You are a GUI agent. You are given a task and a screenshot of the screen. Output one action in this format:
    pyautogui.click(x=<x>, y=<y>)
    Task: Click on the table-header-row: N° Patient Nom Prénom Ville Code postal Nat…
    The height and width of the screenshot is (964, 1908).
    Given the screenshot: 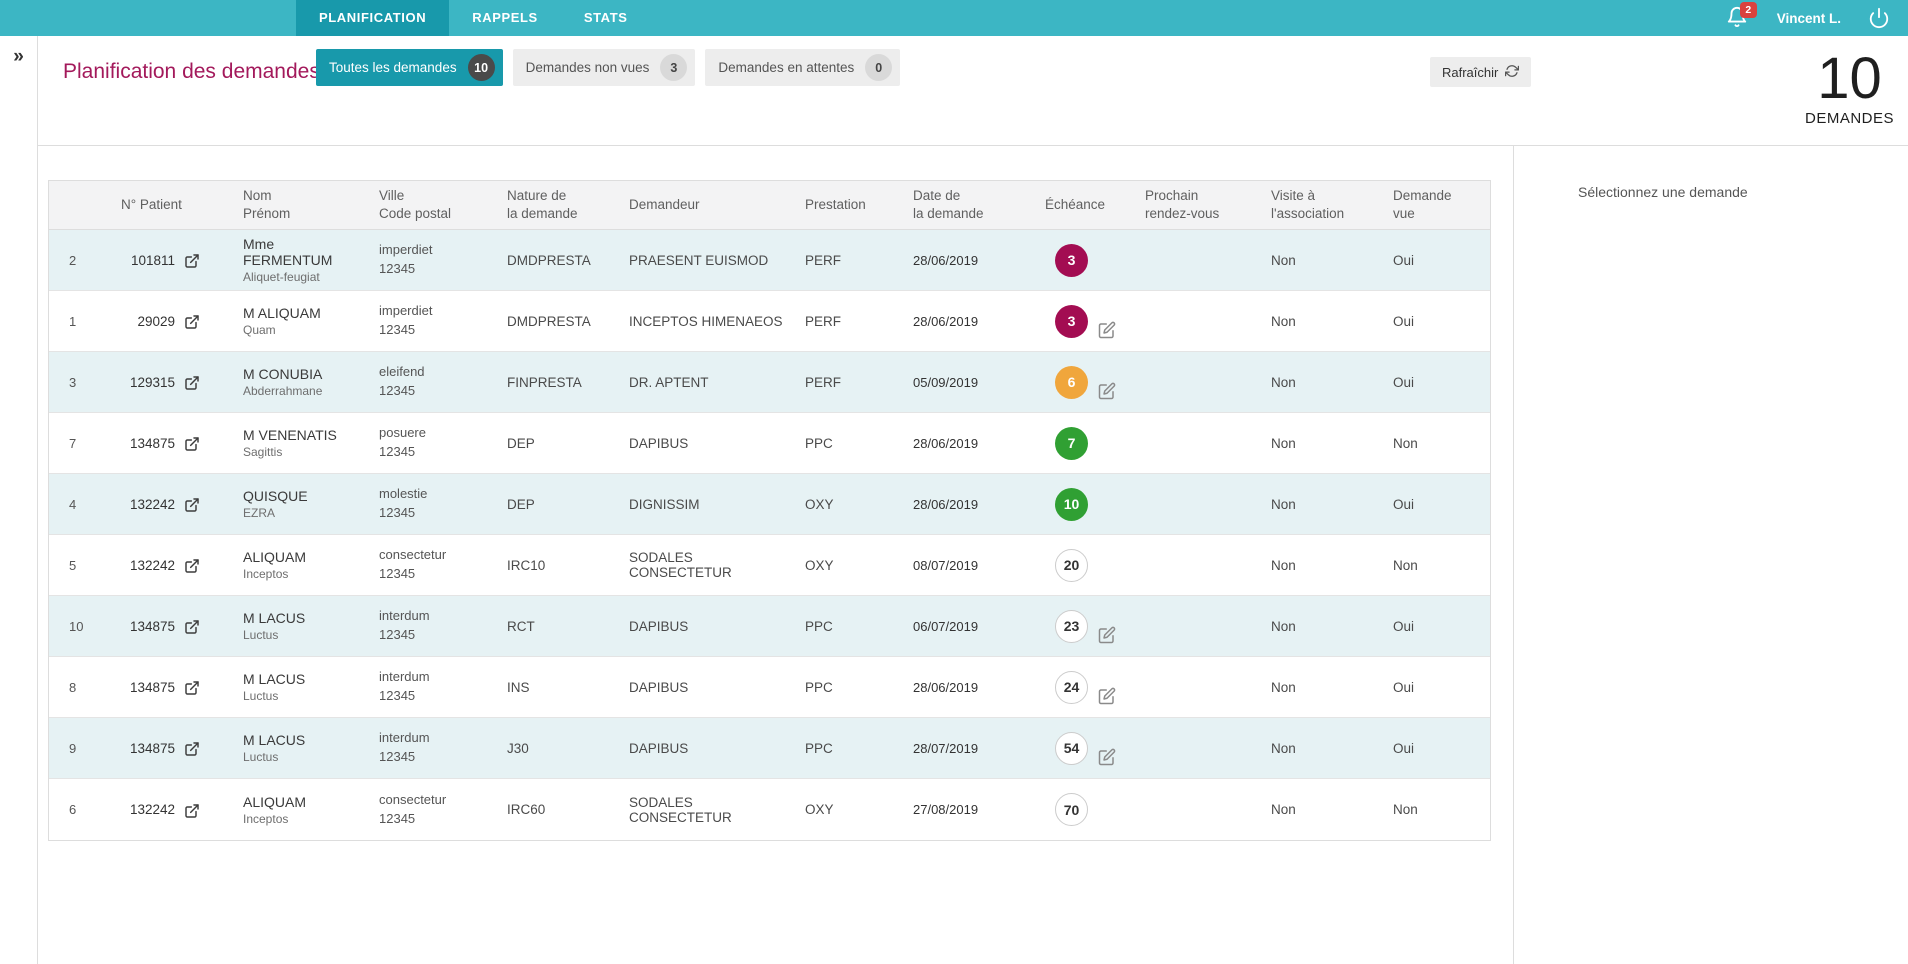 What is the action you would take?
    pyautogui.click(x=769, y=205)
    